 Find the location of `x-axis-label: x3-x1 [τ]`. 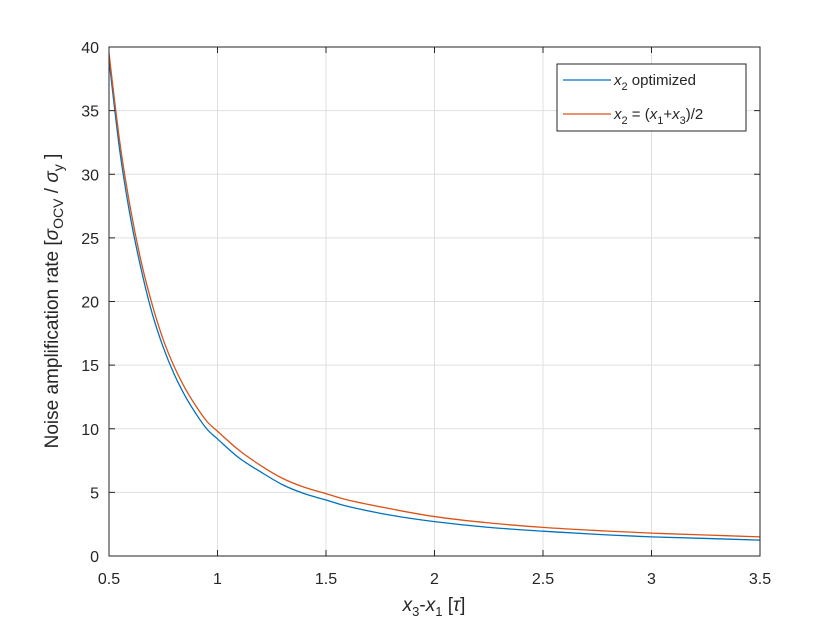

x-axis-label: x3-x1 [τ] is located at coordinates (434, 607).